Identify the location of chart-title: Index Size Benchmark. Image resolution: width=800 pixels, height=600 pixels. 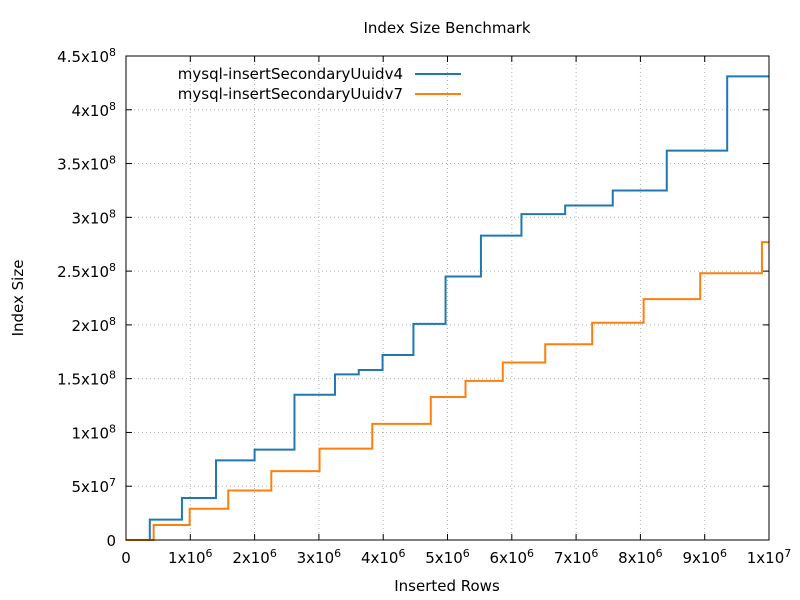
(446, 28).